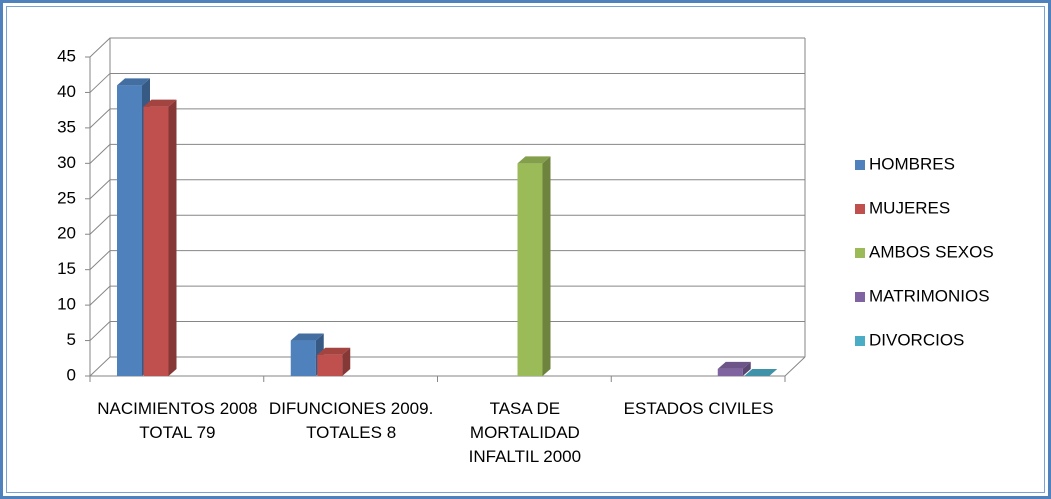 The image size is (1051, 499). Describe the element at coordinates (66, 197) in the screenshot. I see `y-tick-label: 25` at that location.